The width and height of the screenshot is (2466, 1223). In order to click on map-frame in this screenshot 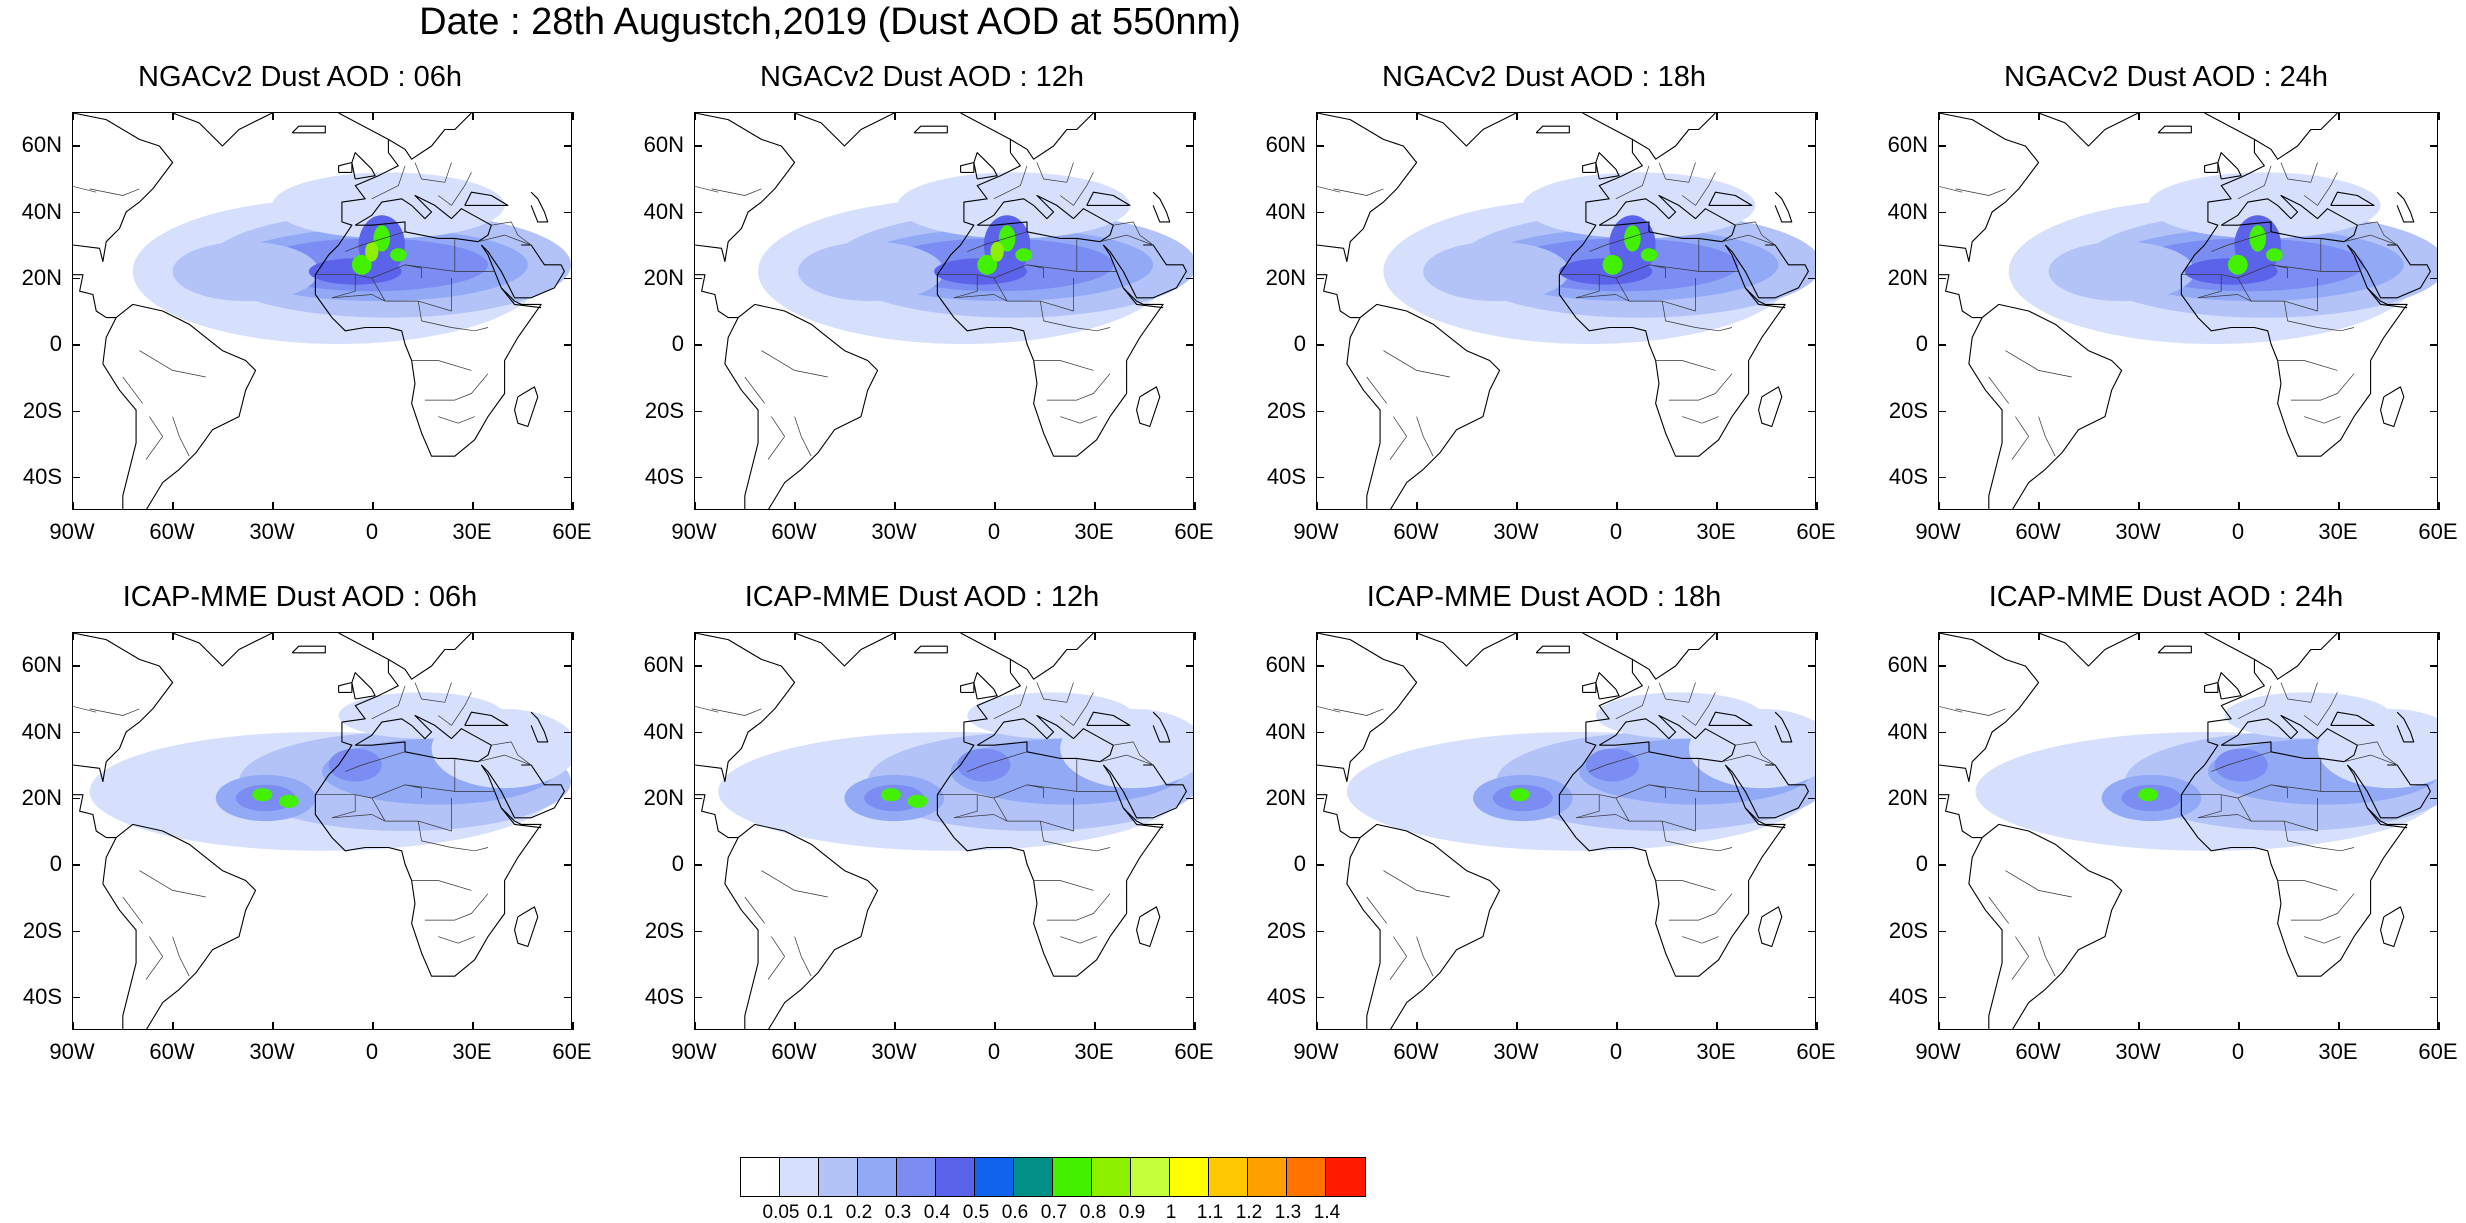, I will do `click(2188, 311)`.